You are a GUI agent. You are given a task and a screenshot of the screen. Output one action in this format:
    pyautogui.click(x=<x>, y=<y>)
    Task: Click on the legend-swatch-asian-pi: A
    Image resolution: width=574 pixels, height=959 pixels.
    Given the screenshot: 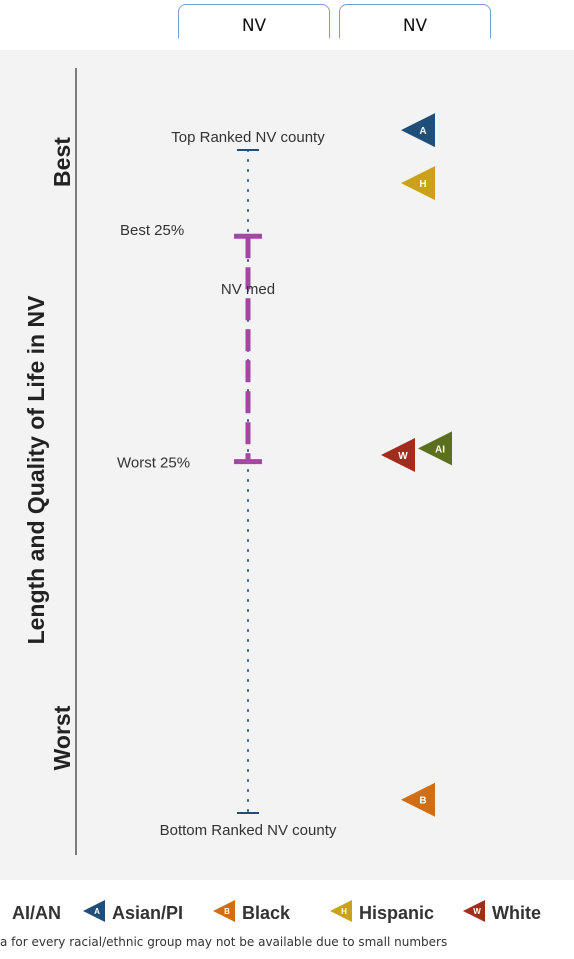 What is the action you would take?
    pyautogui.click(x=94, y=911)
    